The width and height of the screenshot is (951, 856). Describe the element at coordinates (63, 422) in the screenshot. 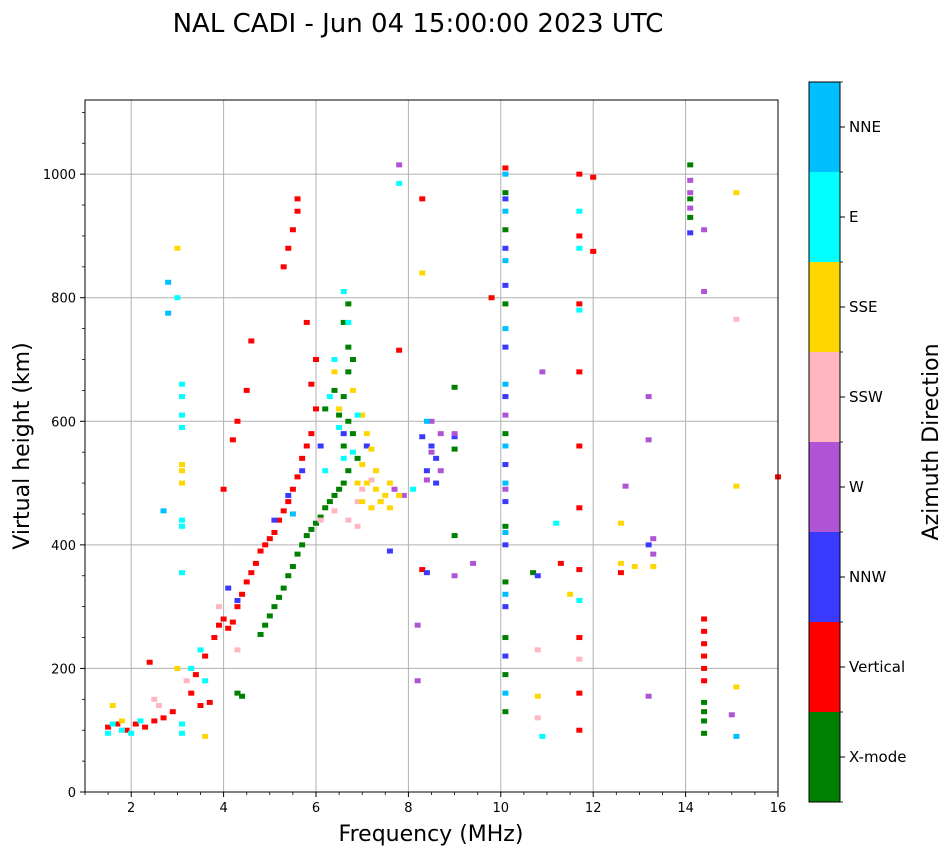

I see `y-tick-label: 600` at that location.